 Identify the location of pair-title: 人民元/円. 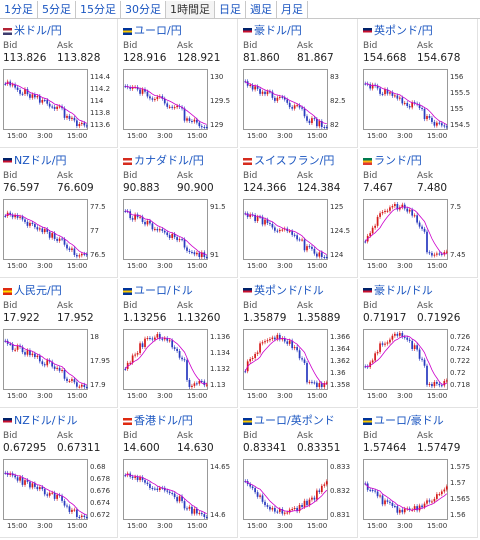
(32, 290).